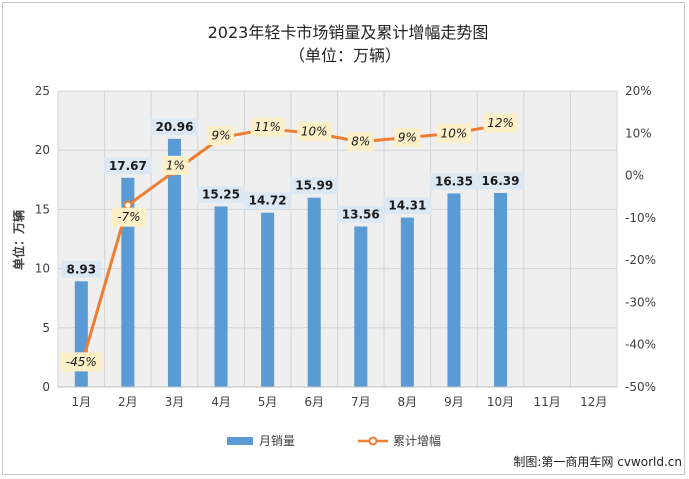 This screenshot has height=479, width=689. Describe the element at coordinates (593, 402) in the screenshot. I see `x-tick-label: 12月` at that location.